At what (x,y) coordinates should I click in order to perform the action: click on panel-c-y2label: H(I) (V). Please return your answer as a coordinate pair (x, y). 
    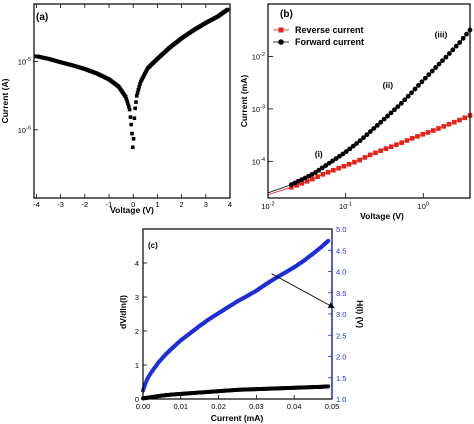
    Looking at the image, I should click on (360, 314).